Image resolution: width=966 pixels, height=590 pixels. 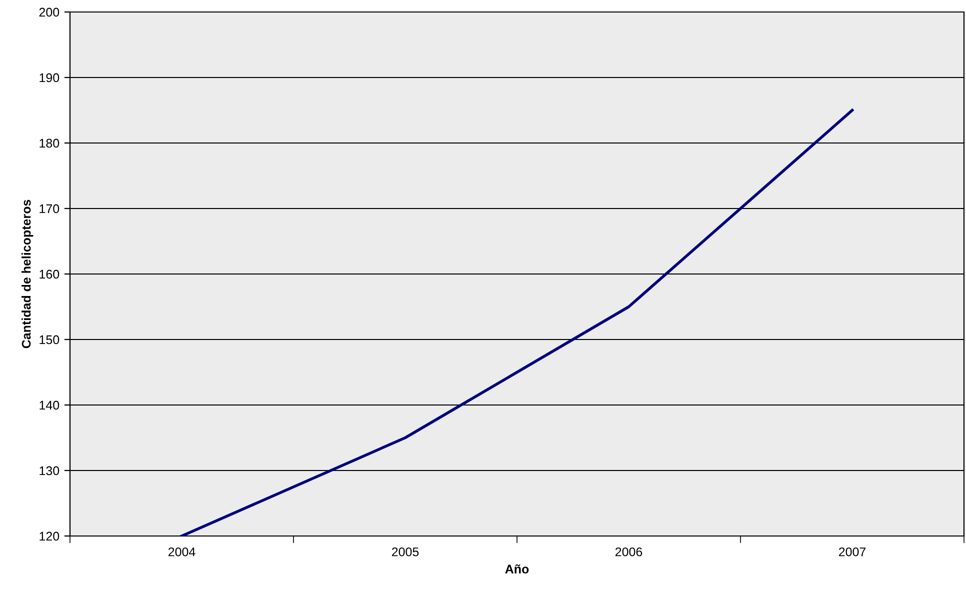 What do you see at coordinates (28, 274) in the screenshot?
I see `y-axis-title: Cantidad de helicopteros` at bounding box center [28, 274].